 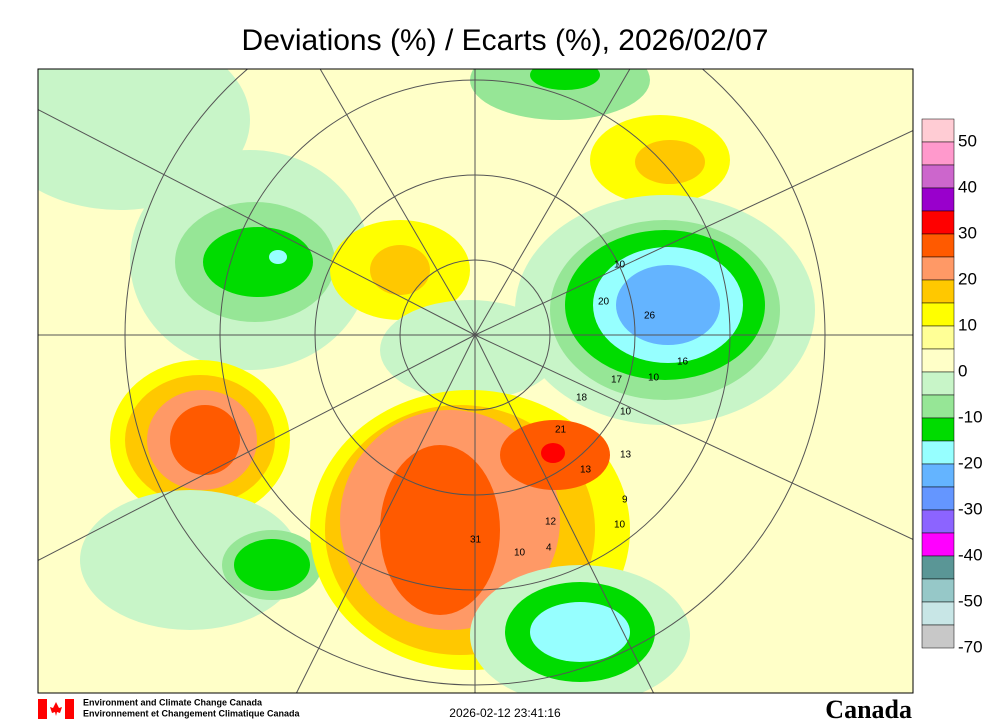 I want to click on timestamp: 2026-02-12 23:41:16, so click(x=505, y=713).